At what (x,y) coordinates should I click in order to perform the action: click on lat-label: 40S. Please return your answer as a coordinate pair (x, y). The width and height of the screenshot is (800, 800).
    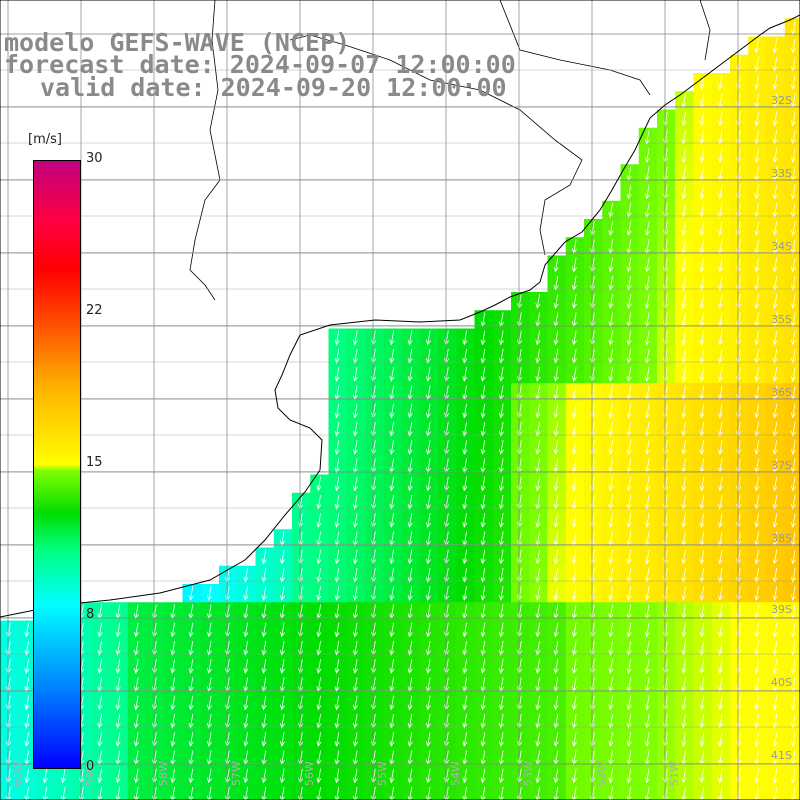
    Looking at the image, I should click on (781, 682).